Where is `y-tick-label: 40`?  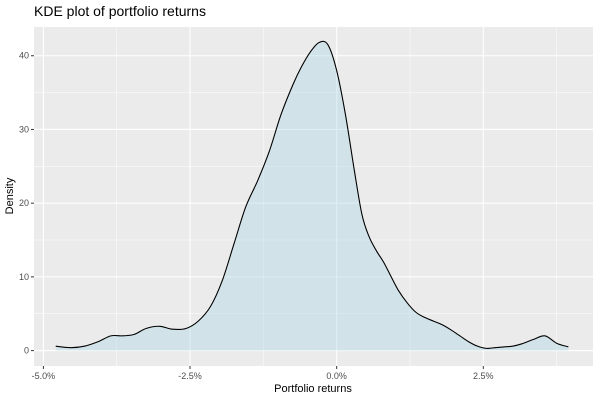
y-tick-label: 40 is located at coordinates (24, 56).